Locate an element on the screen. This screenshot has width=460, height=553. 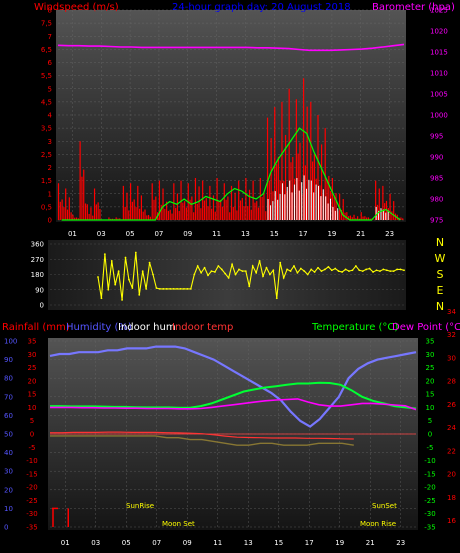
windspeed-label: Windspeed (m/s) is located at coordinates (76, 7).